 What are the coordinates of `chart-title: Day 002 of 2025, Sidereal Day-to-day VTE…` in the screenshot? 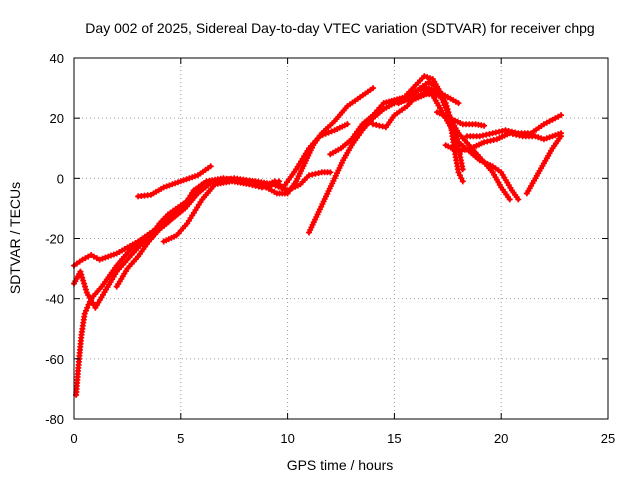 It's located at (339, 28).